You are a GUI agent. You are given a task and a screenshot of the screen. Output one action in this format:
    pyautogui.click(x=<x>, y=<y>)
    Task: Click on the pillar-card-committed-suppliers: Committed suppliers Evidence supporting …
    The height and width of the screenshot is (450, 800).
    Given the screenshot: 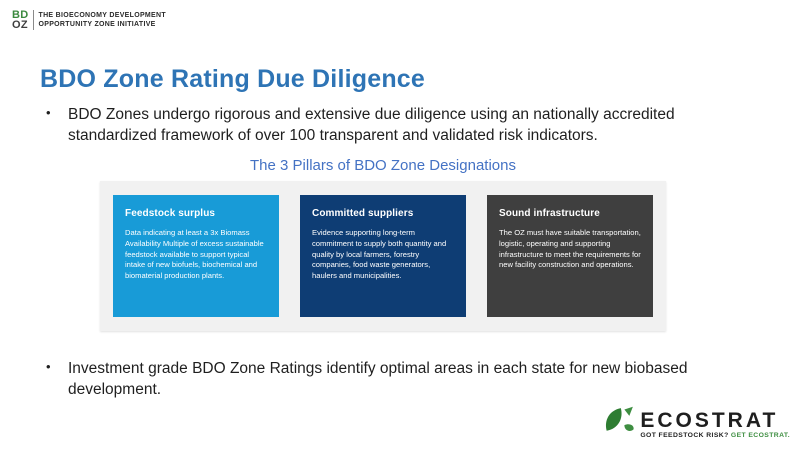 What is the action you would take?
    pyautogui.click(x=383, y=256)
    